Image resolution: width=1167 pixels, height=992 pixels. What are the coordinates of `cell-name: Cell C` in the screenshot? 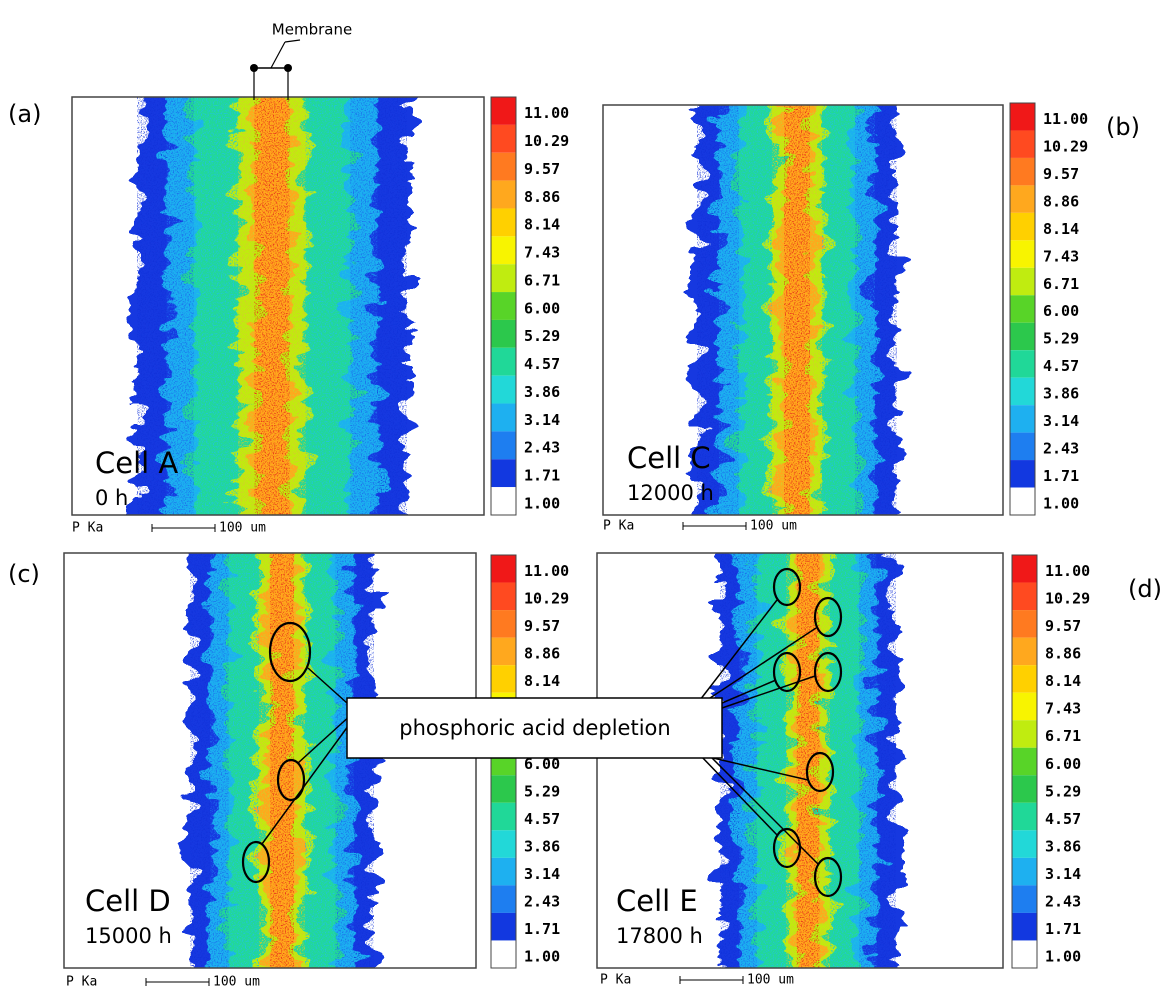 It's located at (669, 458).